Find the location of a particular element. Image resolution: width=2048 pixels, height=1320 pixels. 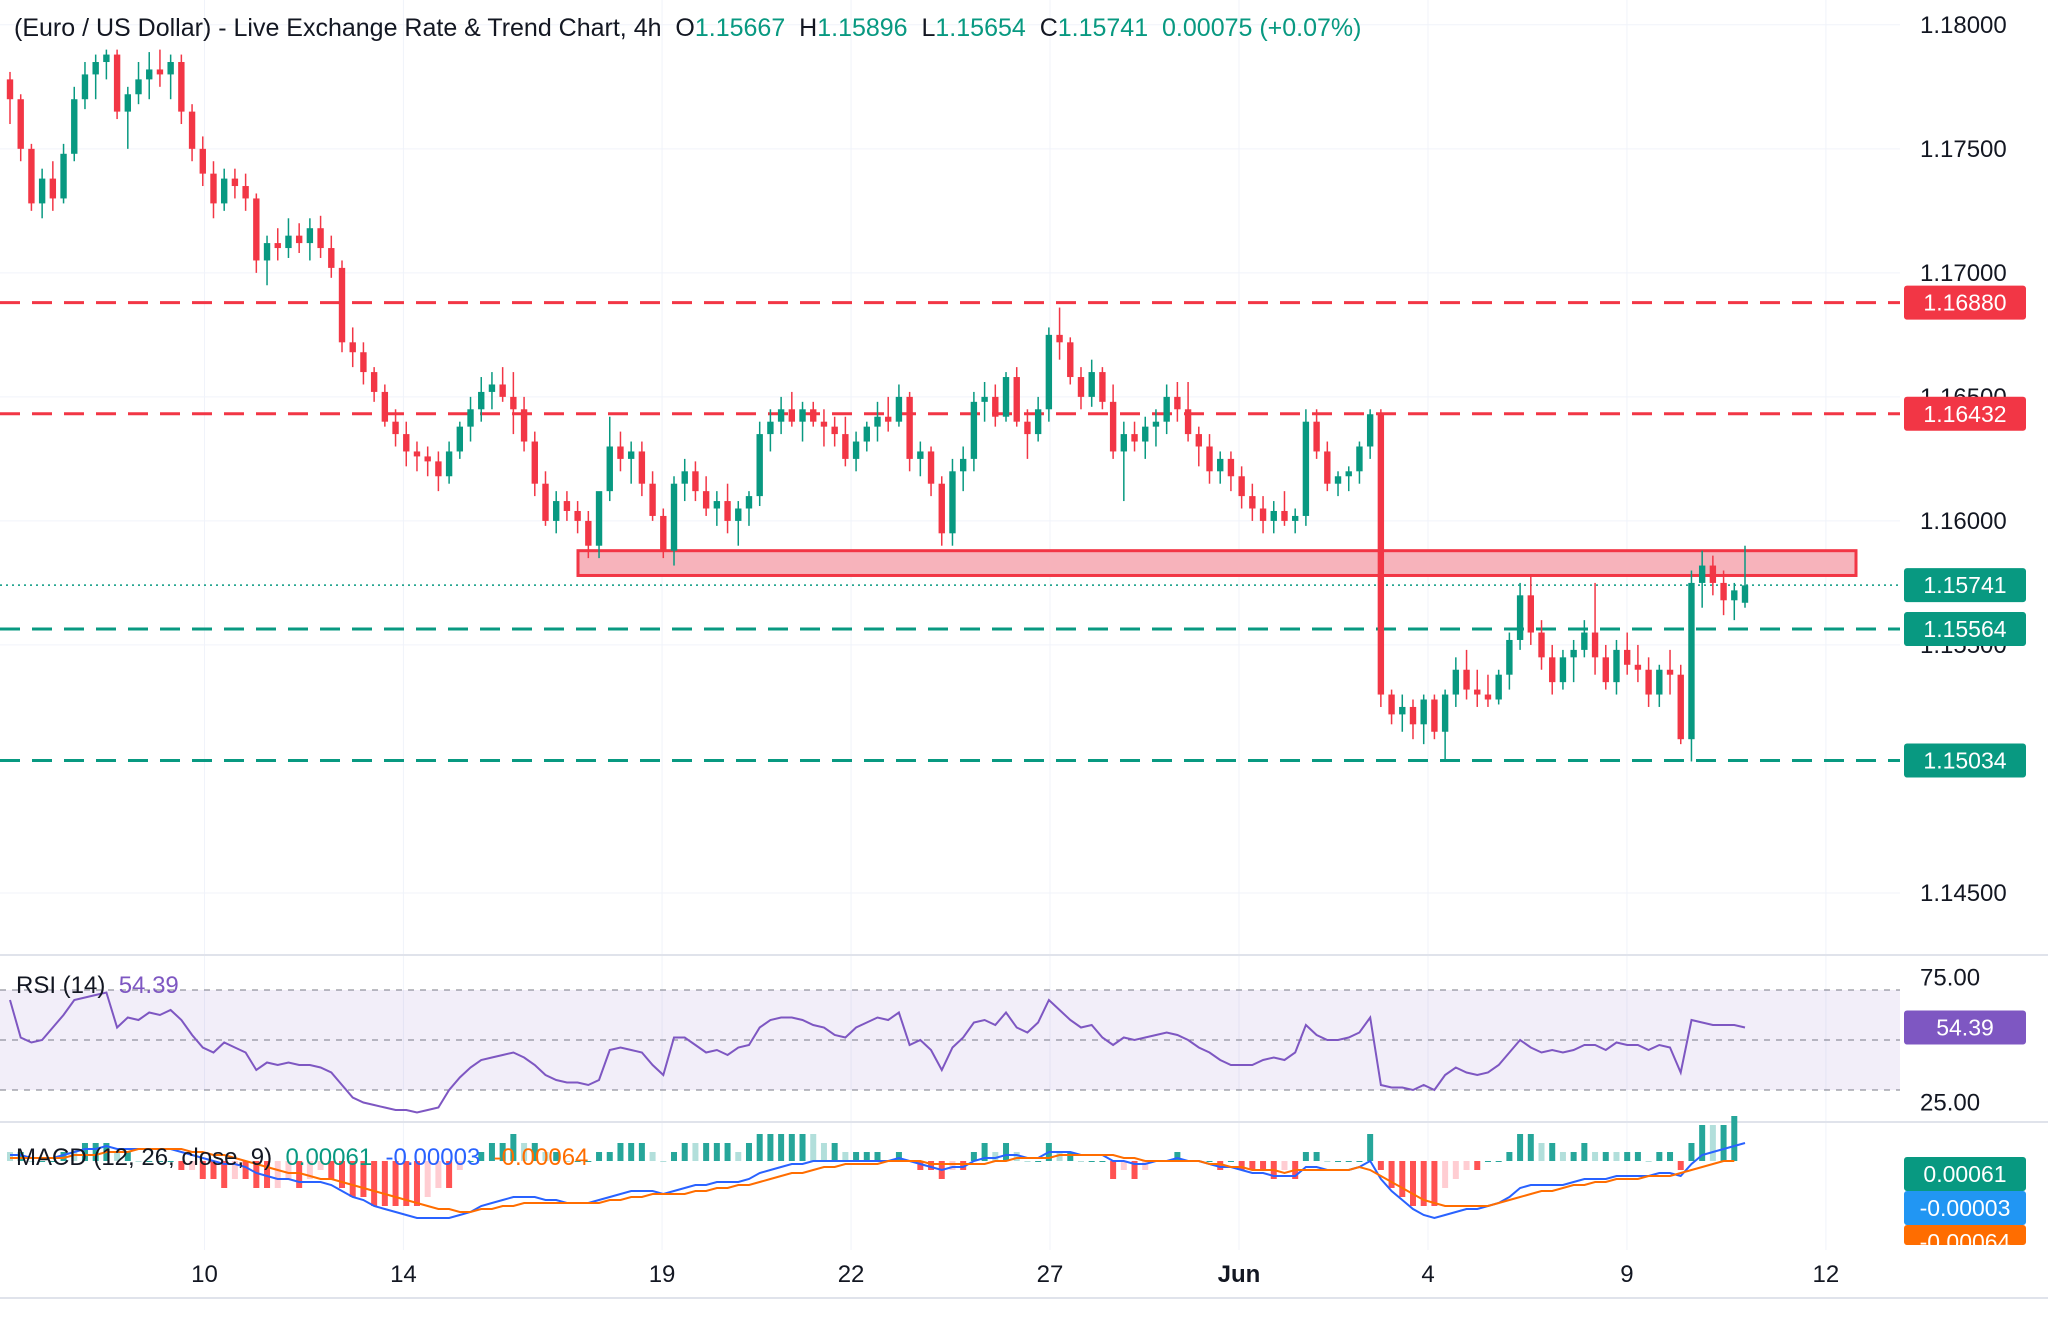

current-price-tag is located at coordinates (1965, 585).